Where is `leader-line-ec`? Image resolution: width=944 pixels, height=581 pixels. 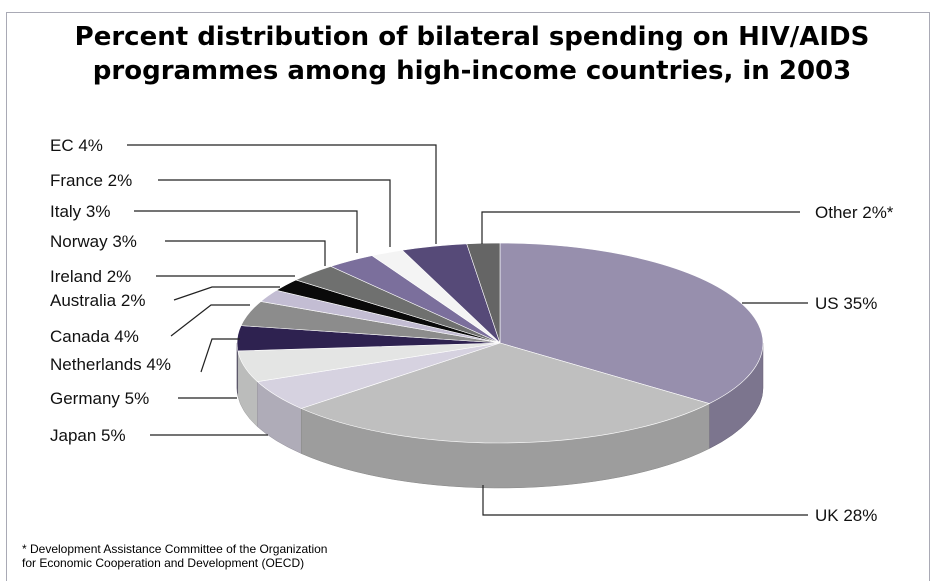 leader-line-ec is located at coordinates (282, 194).